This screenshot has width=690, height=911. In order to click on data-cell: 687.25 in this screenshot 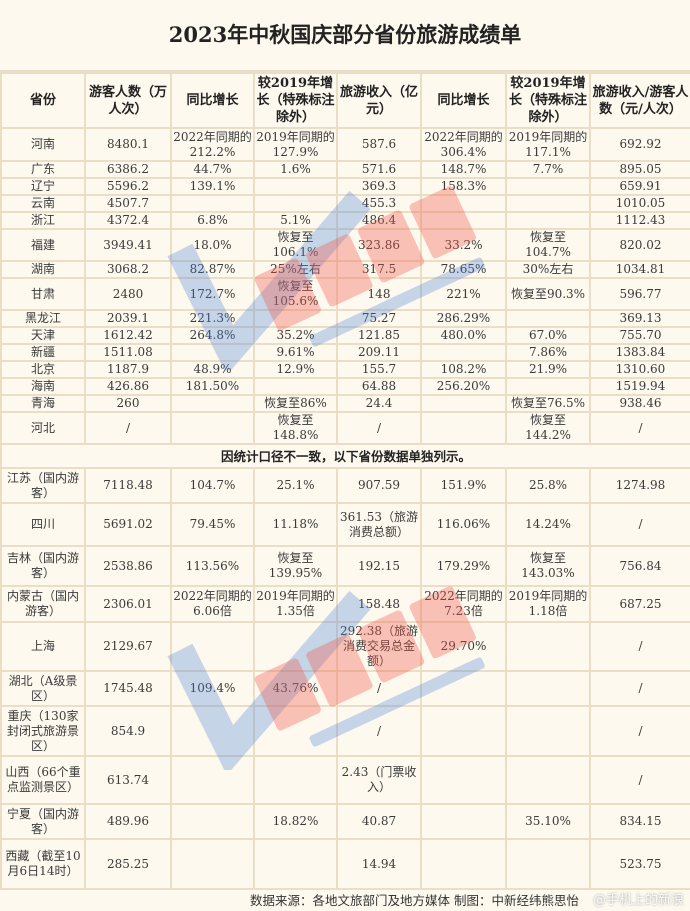, I will do `click(639, 604)`.